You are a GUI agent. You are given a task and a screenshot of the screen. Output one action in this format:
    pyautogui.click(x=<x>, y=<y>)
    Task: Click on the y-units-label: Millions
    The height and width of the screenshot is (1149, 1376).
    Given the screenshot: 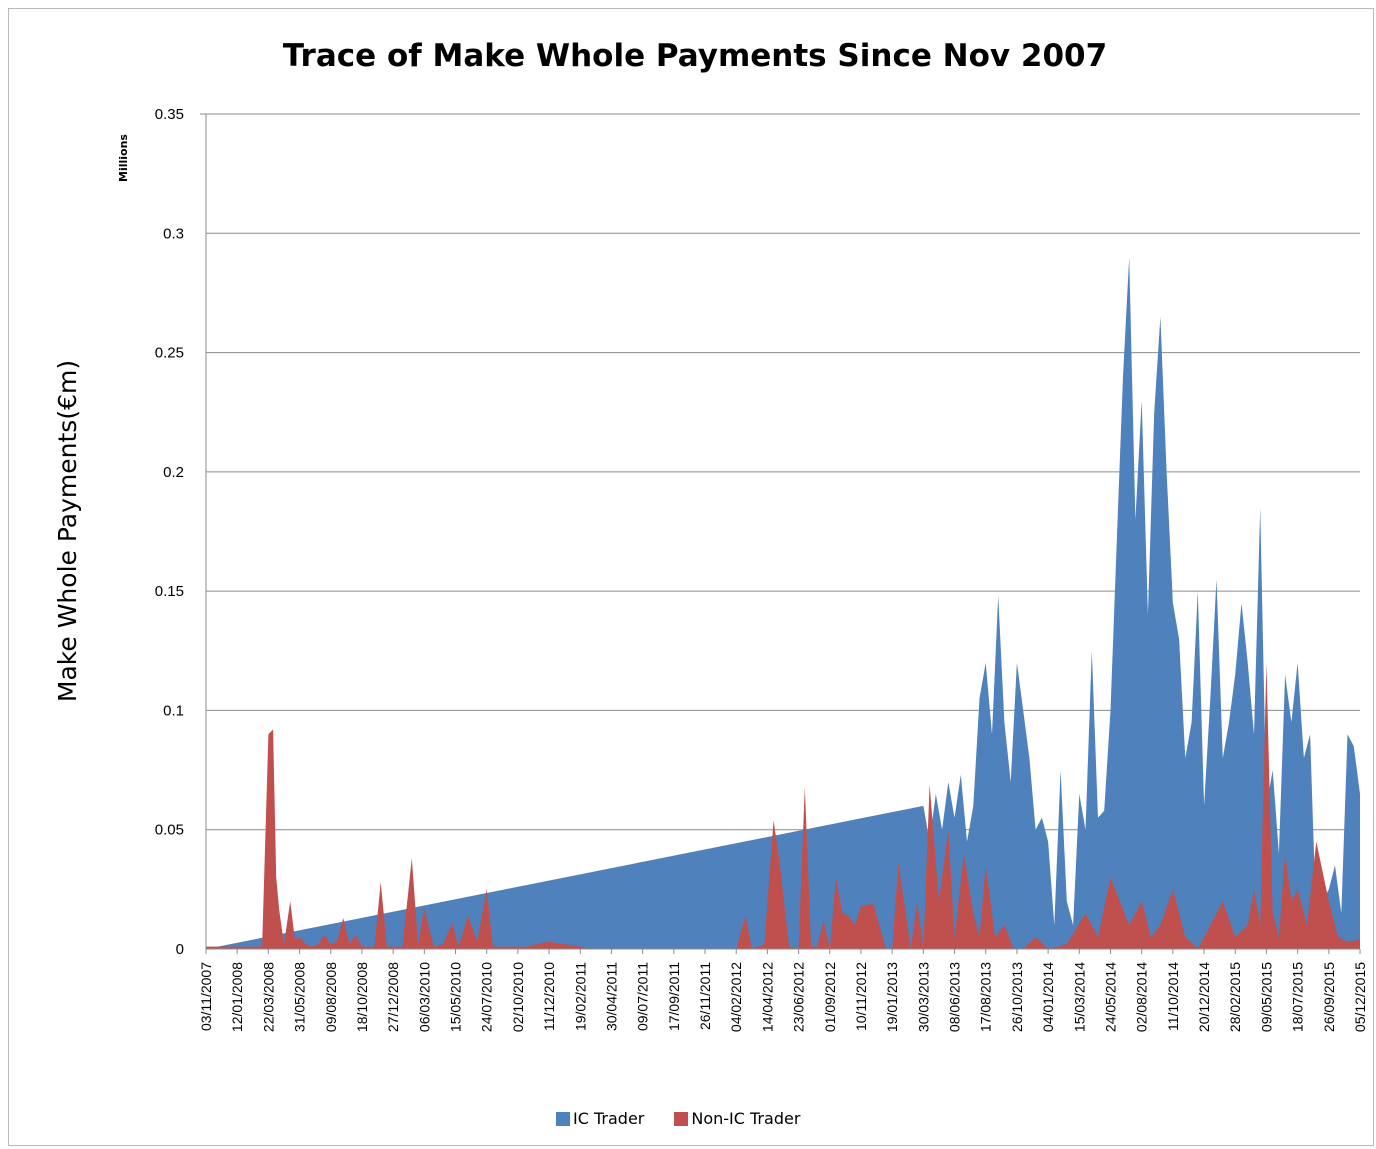 What is the action you would take?
    pyautogui.click(x=123, y=158)
    